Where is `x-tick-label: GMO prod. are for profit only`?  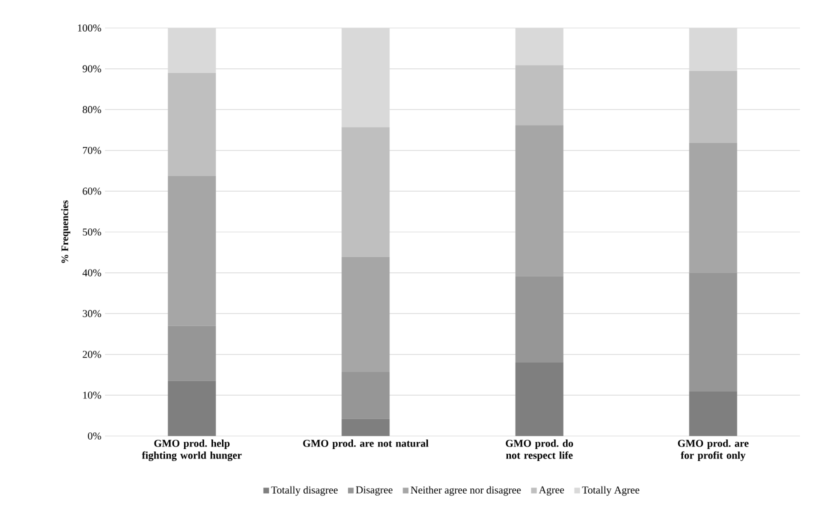
x-tick-label: GMO prod. are for profit only is located at coordinates (713, 450).